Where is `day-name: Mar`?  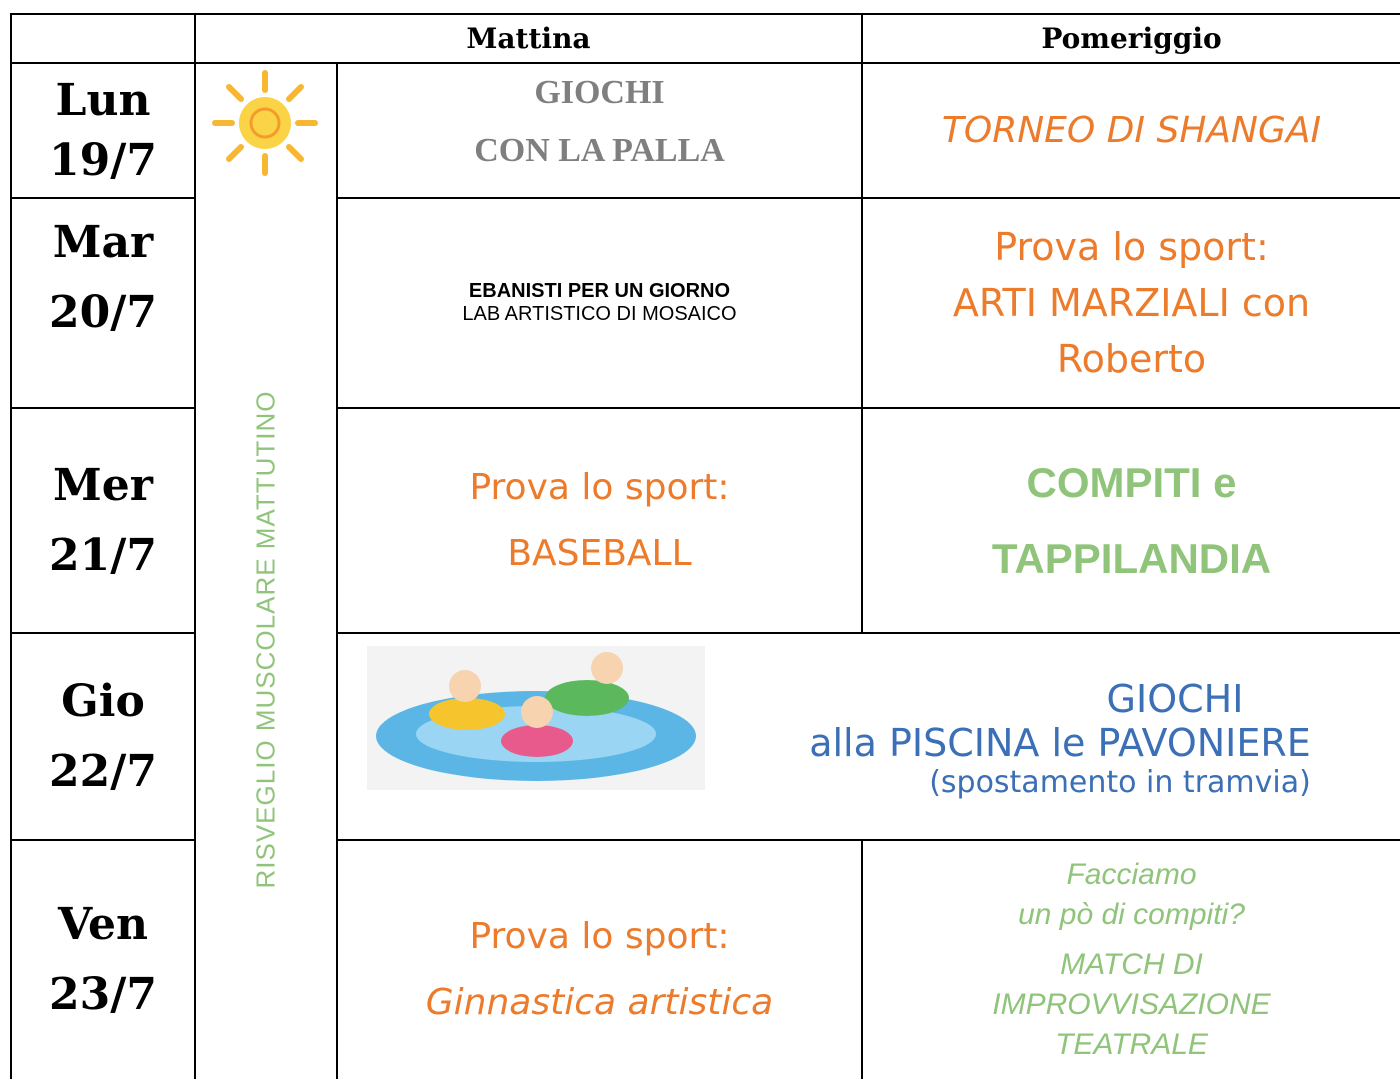 day-name: Mar is located at coordinates (103, 242).